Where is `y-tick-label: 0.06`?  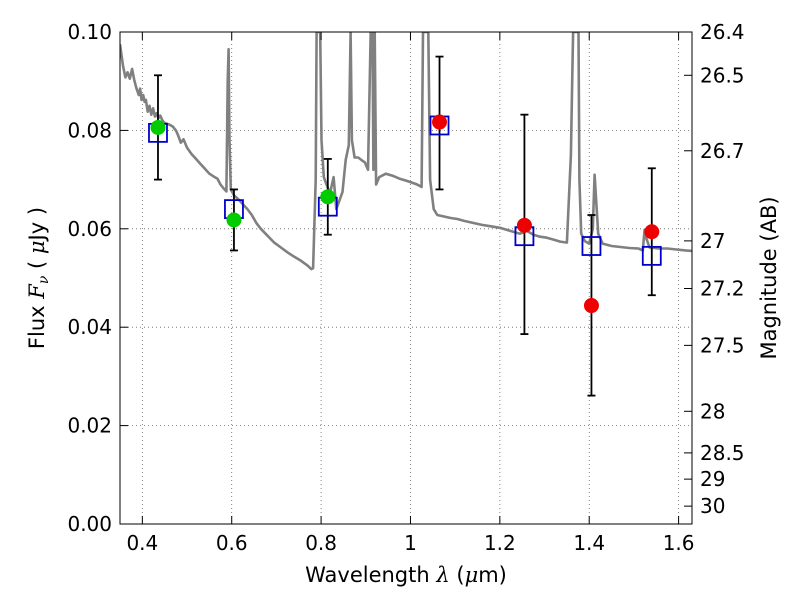
y-tick-label: 0.06 is located at coordinates (89, 229).